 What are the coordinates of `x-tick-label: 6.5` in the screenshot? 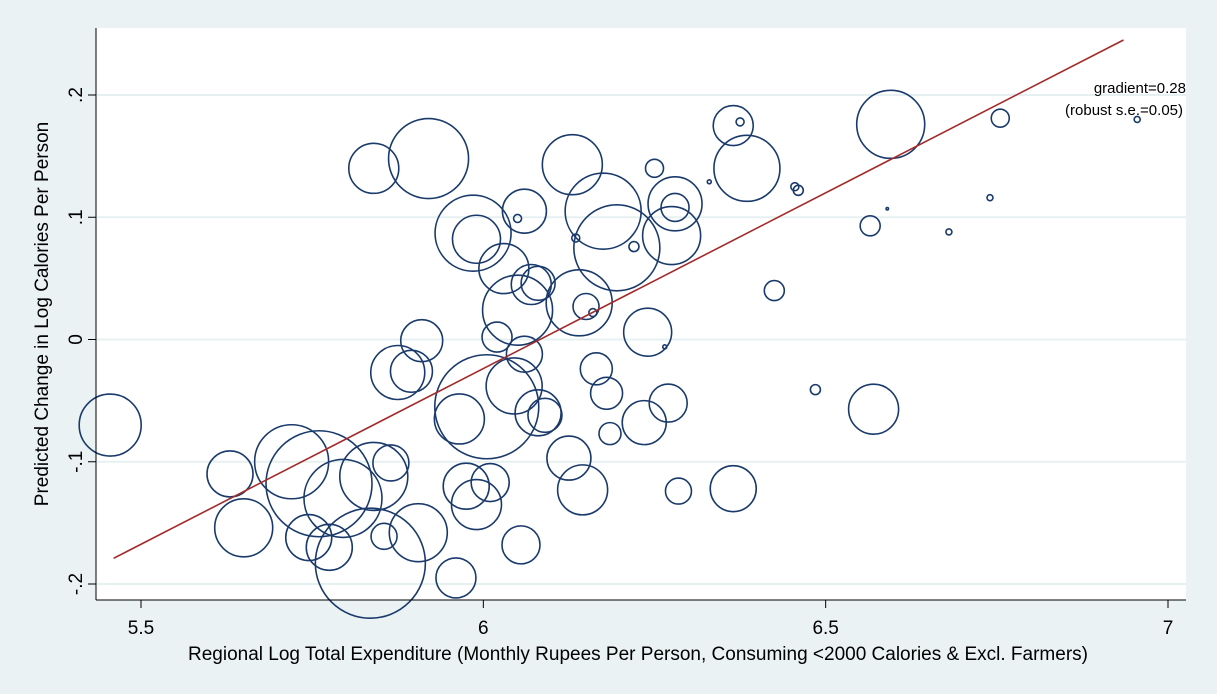 It's located at (825, 628).